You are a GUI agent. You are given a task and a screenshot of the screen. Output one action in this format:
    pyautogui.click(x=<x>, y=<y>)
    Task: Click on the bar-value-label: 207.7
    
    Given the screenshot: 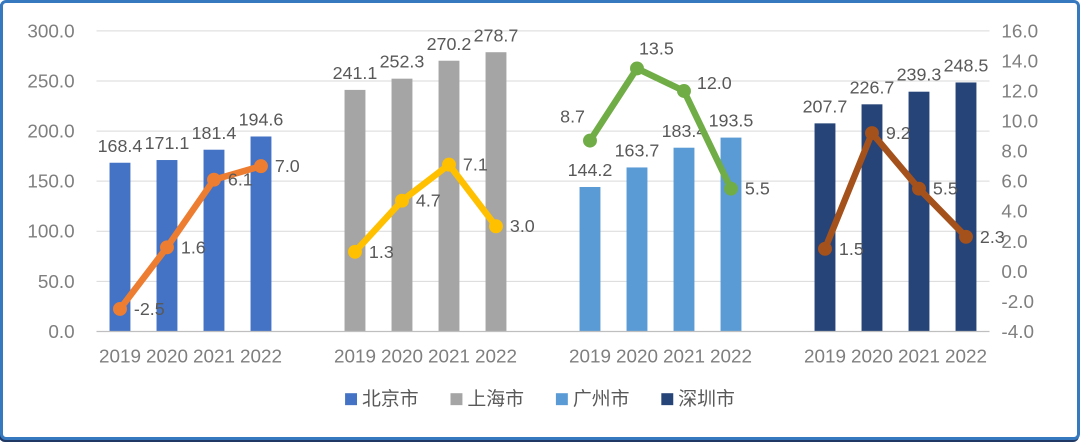 What is the action you would take?
    pyautogui.click(x=825, y=106)
    